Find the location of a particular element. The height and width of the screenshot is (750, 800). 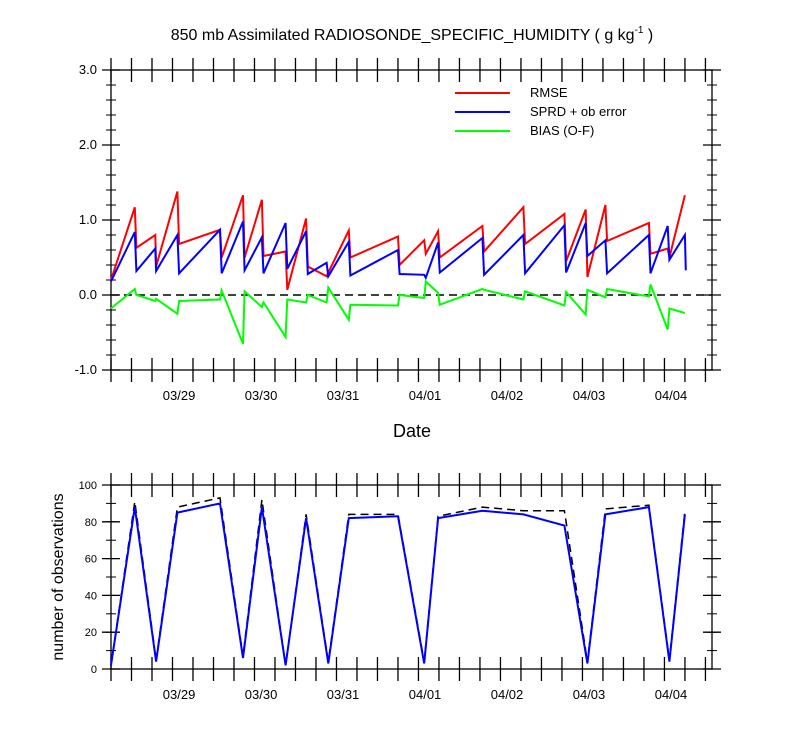

y-tick-label: 0.0 is located at coordinates (88, 294).